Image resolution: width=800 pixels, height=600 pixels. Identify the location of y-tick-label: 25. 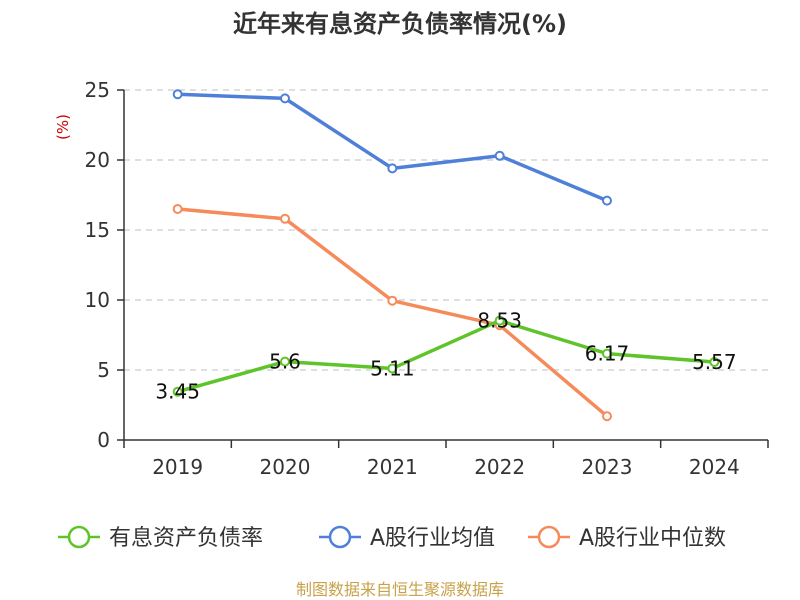
(97, 90).